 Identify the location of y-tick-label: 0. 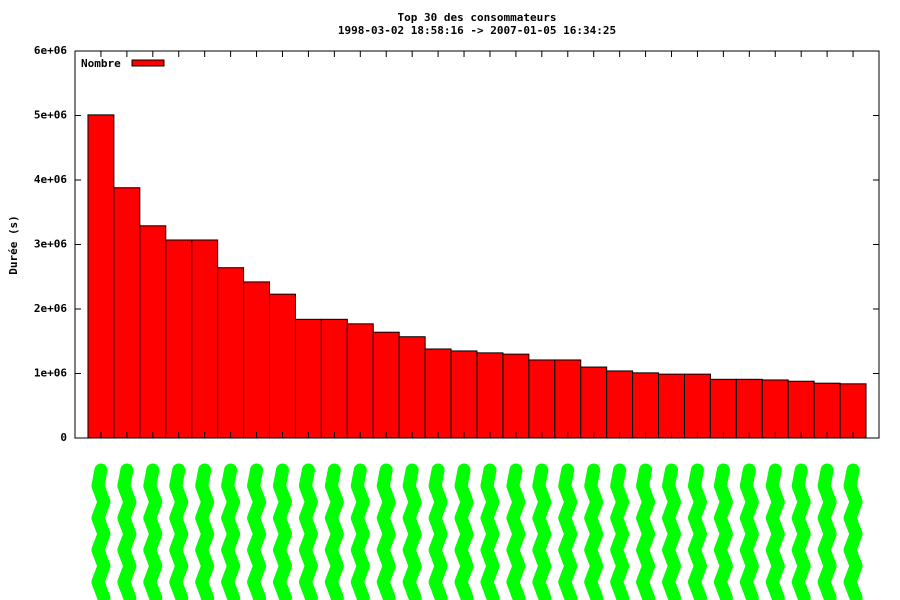
(63, 437).